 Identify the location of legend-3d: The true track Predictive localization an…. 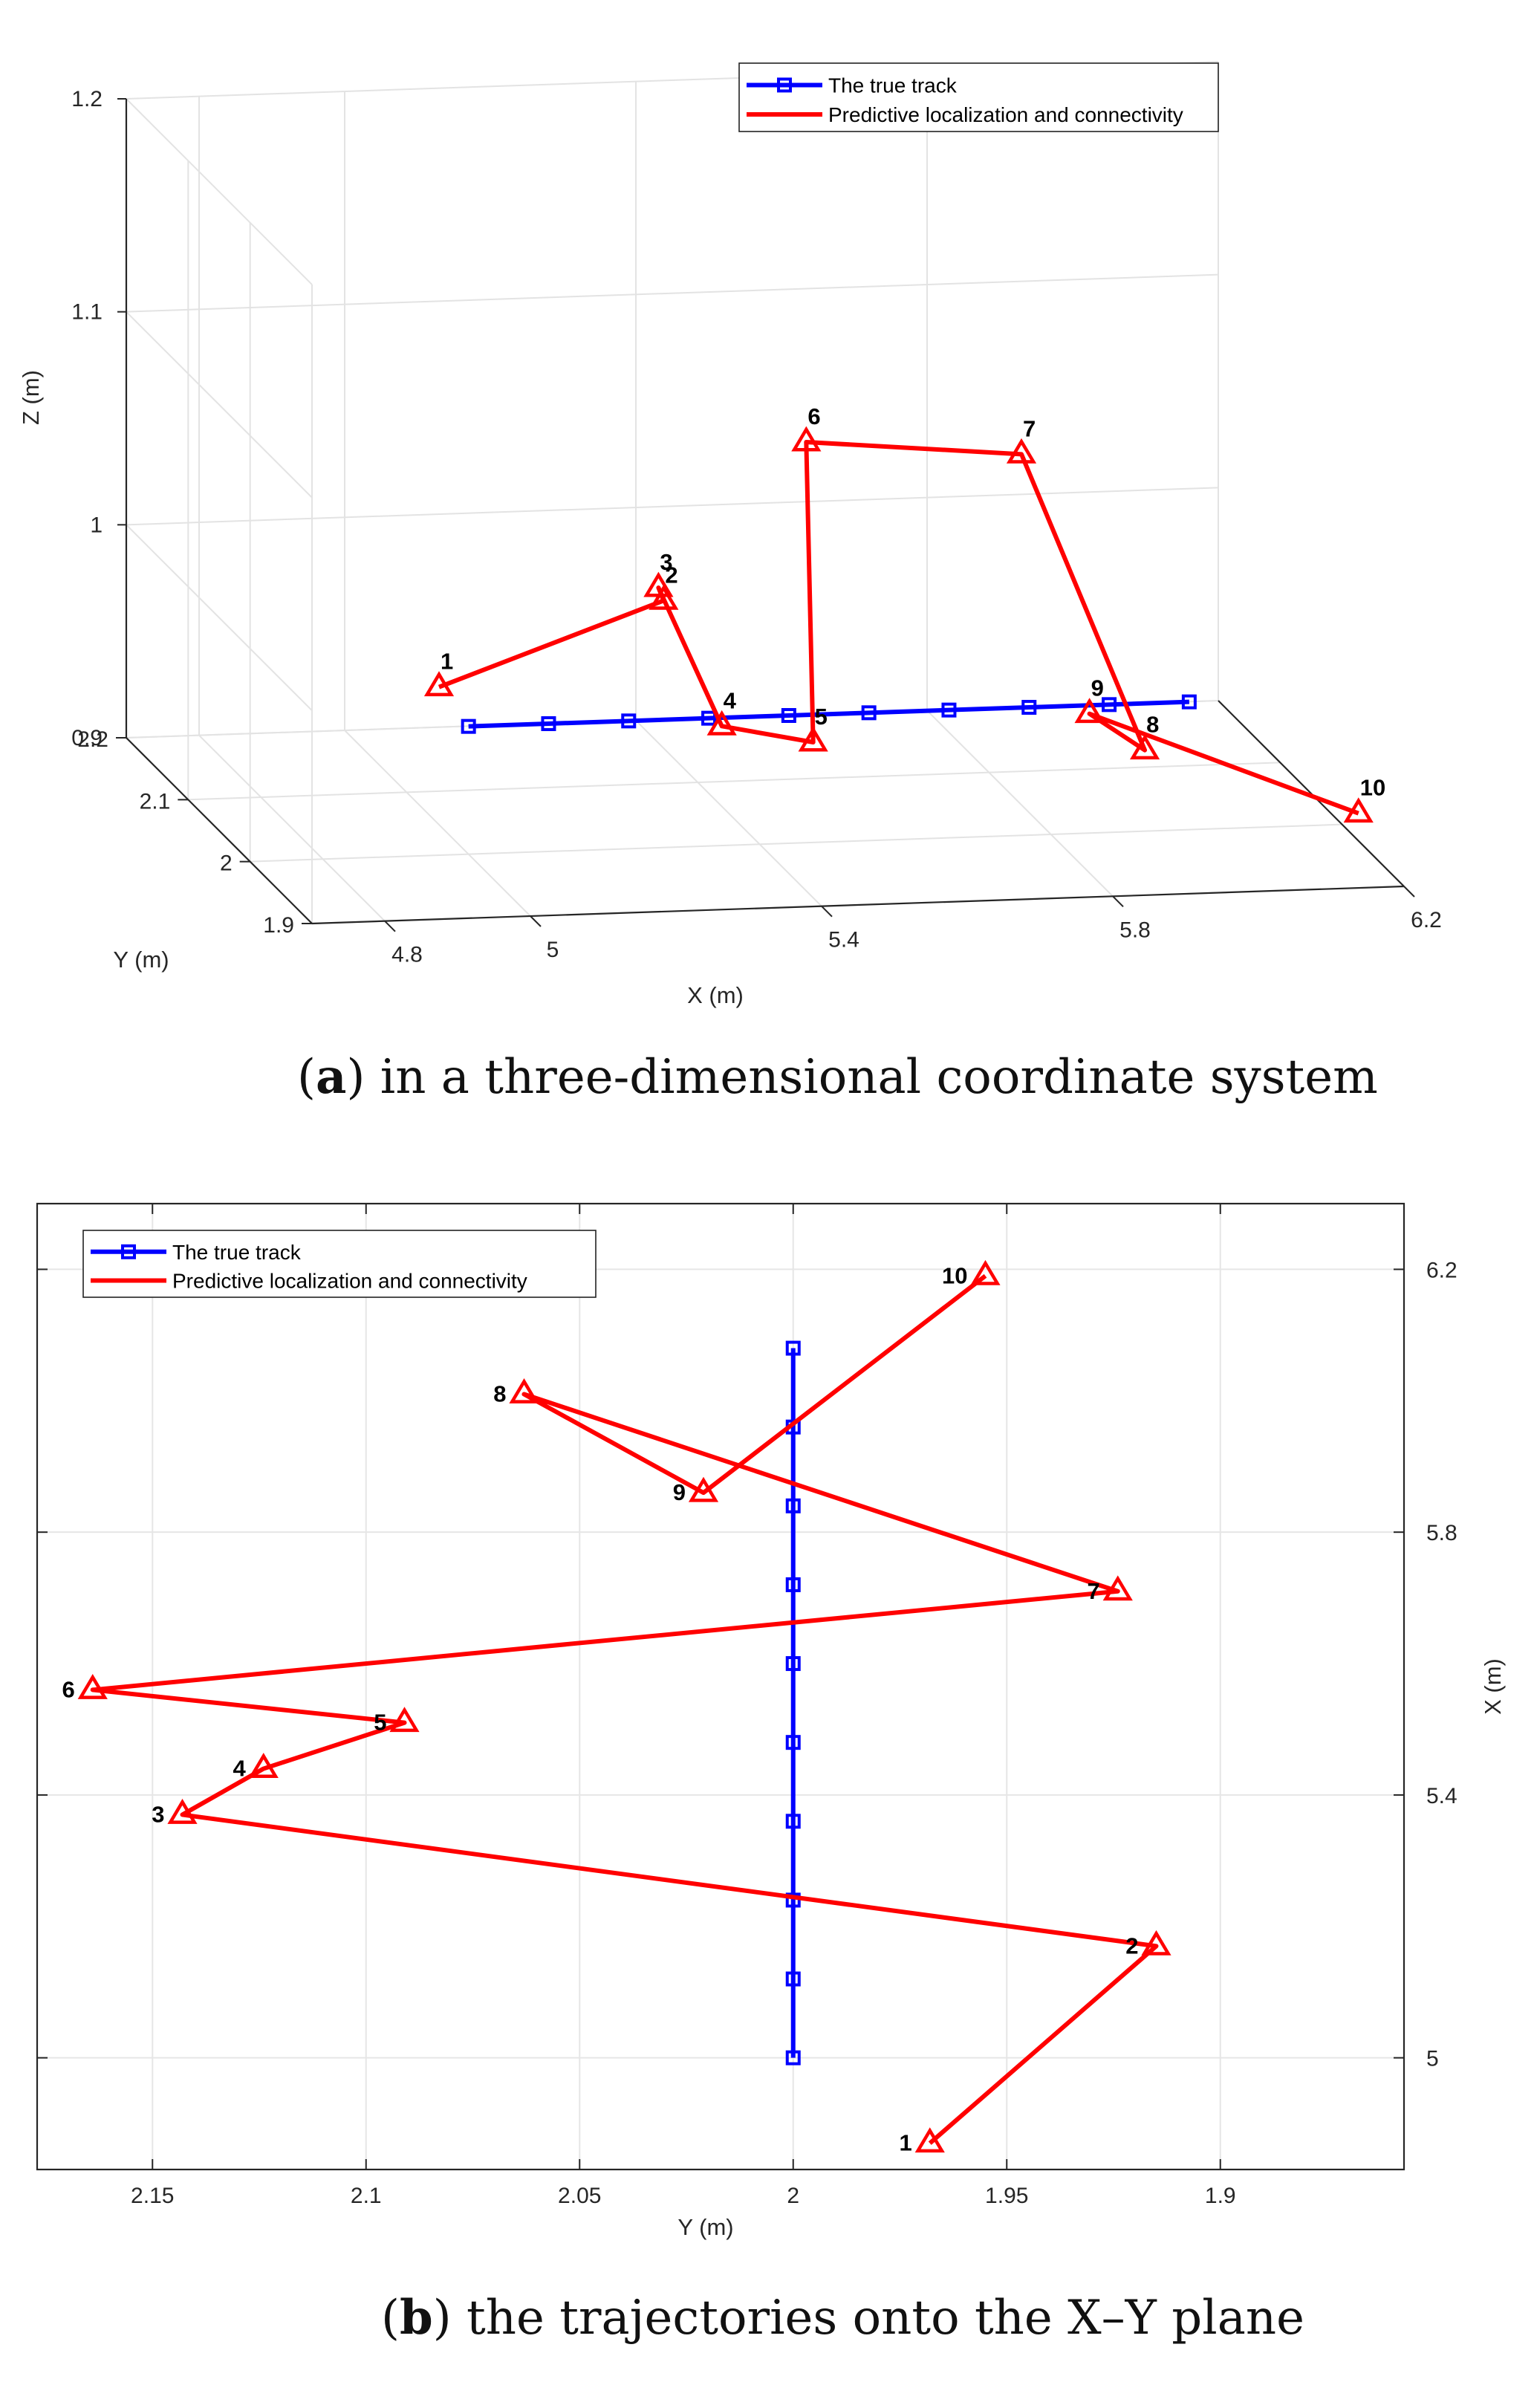
(979, 97).